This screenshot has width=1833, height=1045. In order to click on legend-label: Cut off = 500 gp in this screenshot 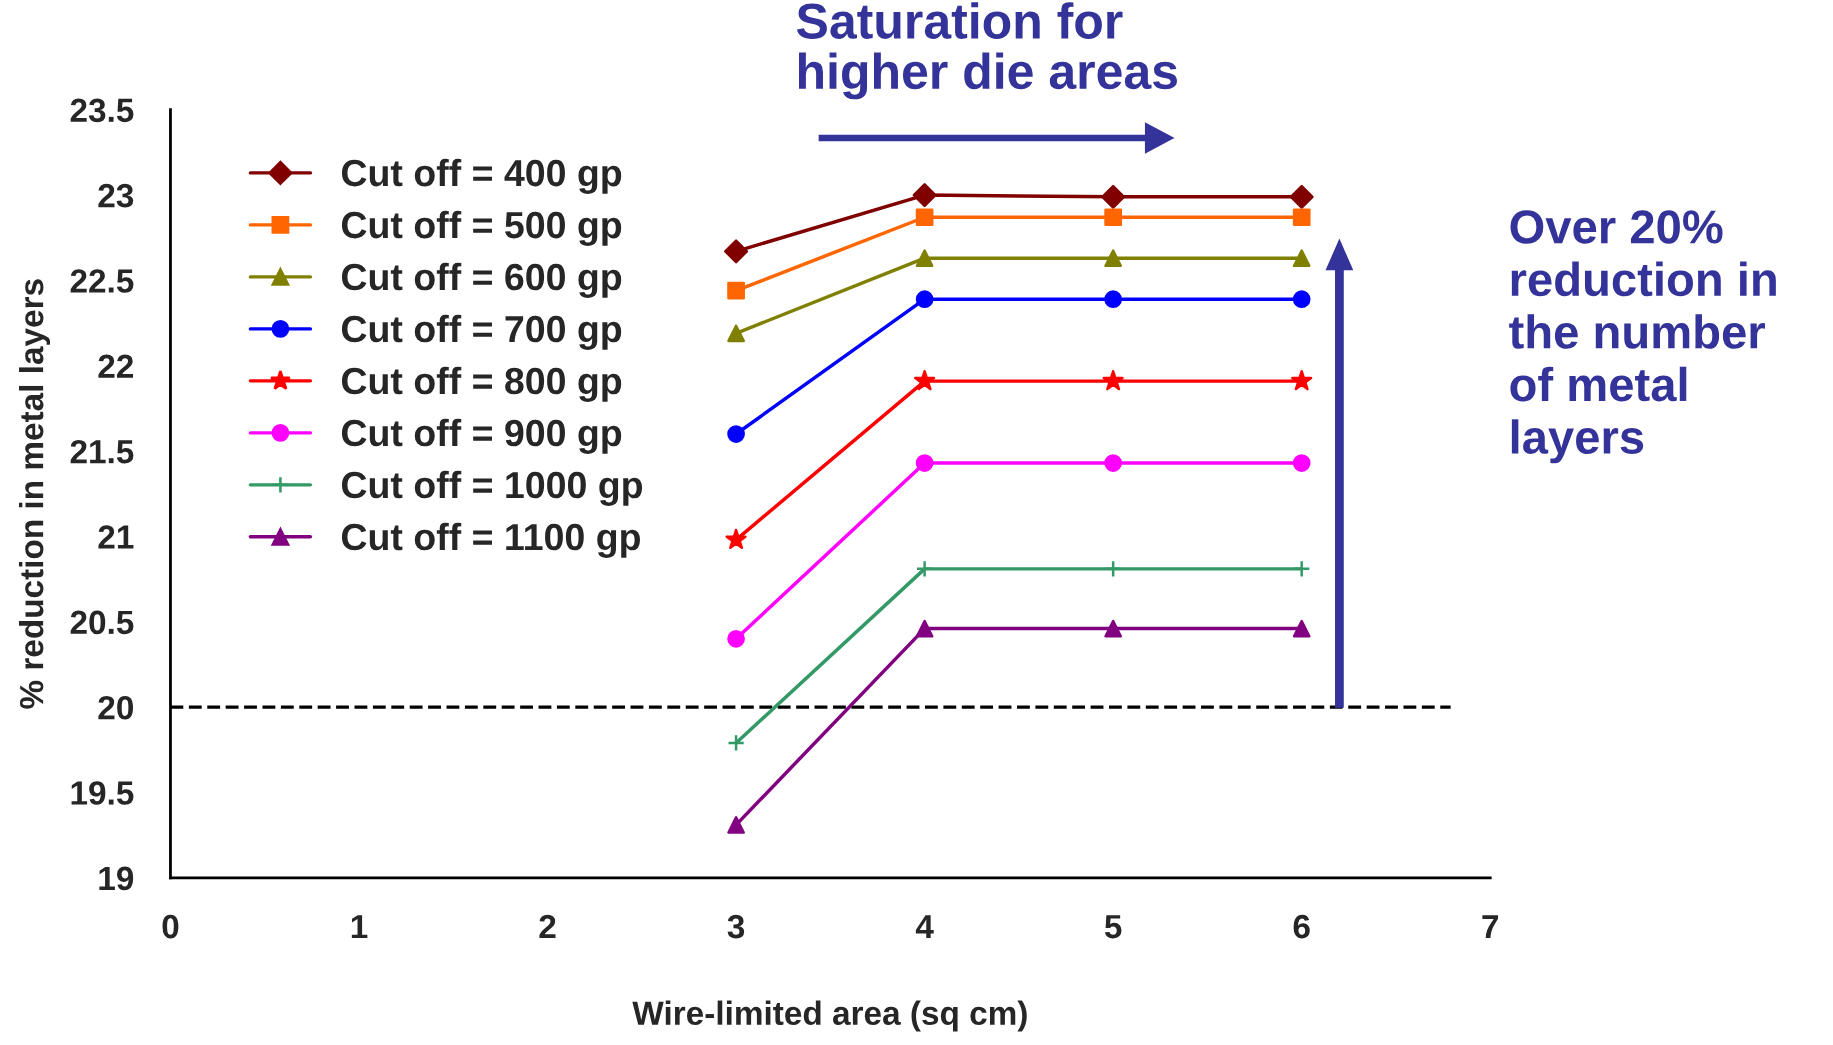, I will do `click(481, 228)`.